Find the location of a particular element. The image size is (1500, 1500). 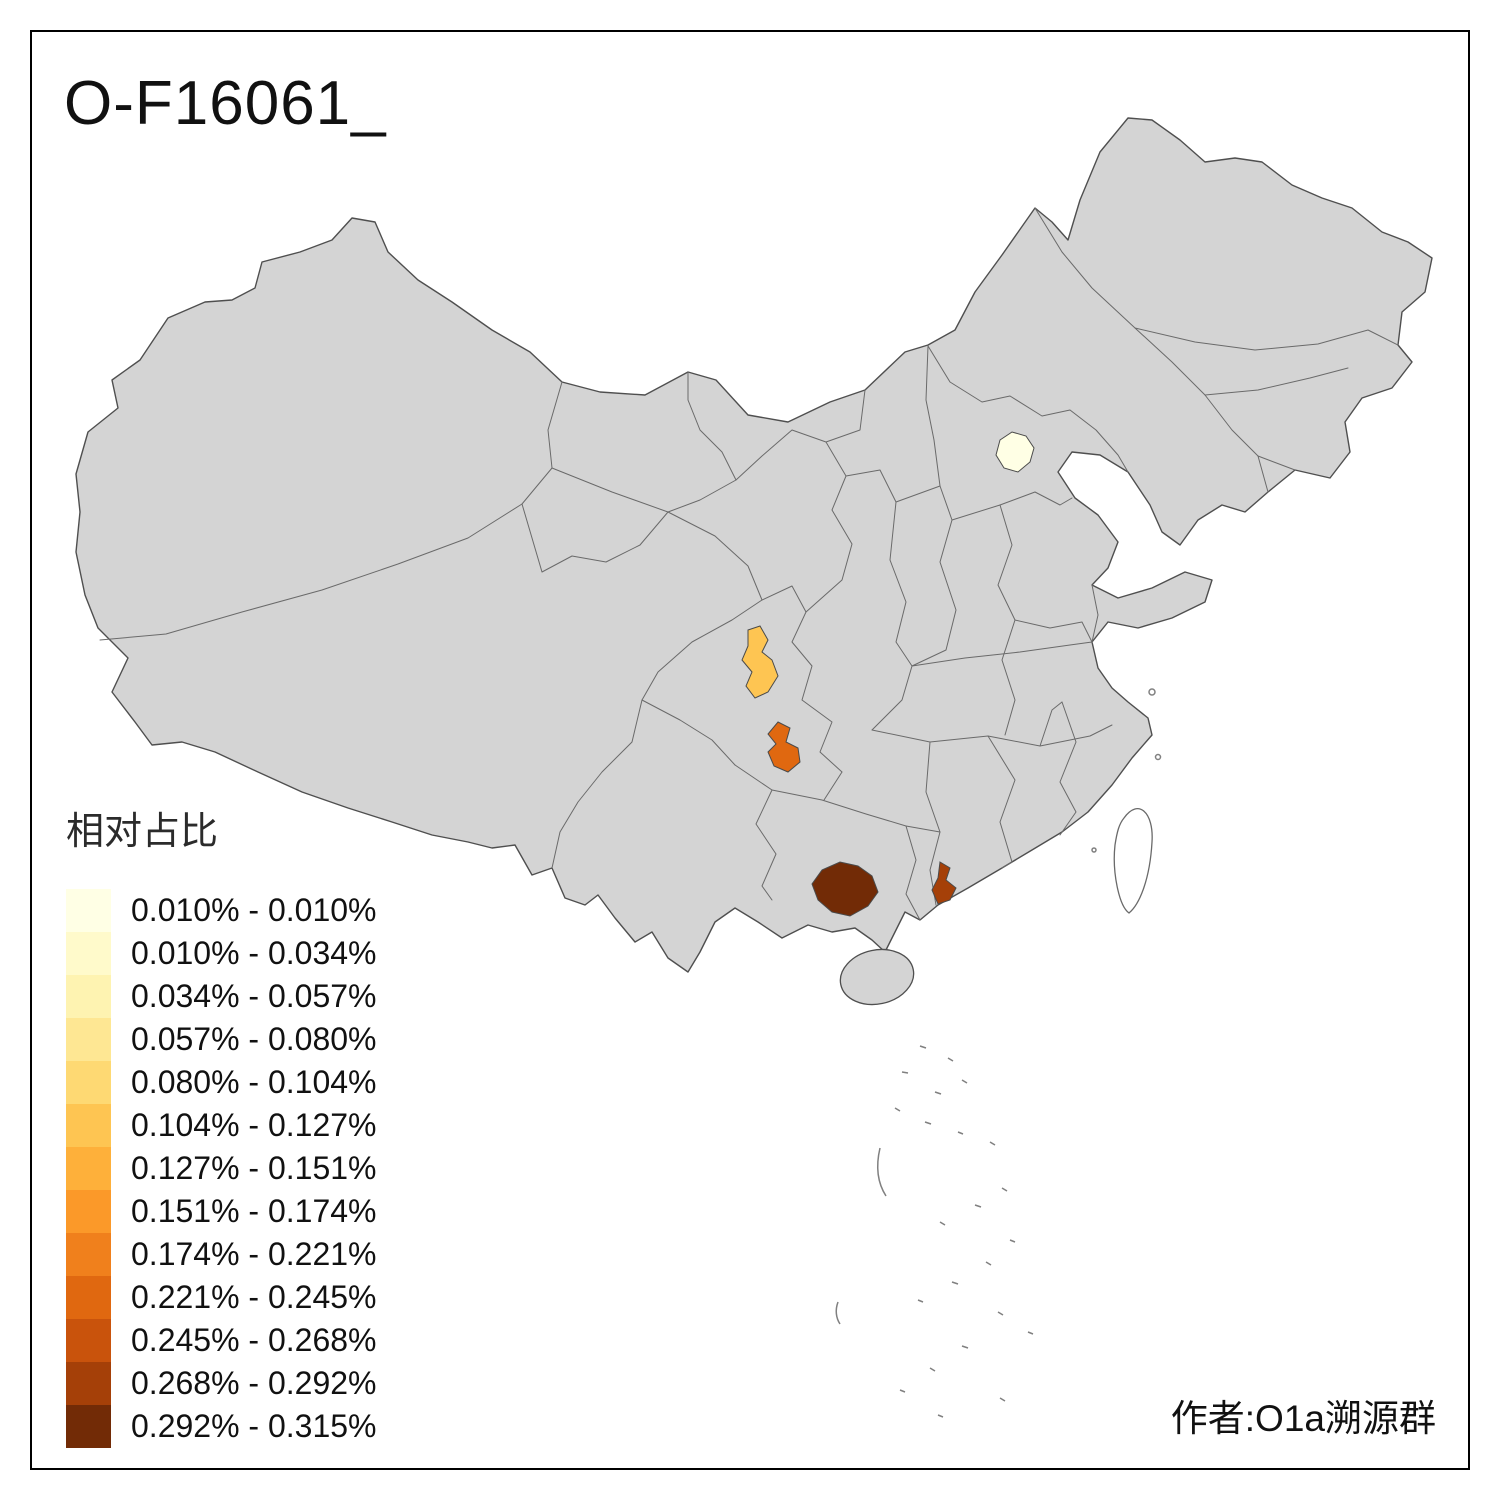

legend-item: 0.245% - 0.268% is located at coordinates (221, 1340).